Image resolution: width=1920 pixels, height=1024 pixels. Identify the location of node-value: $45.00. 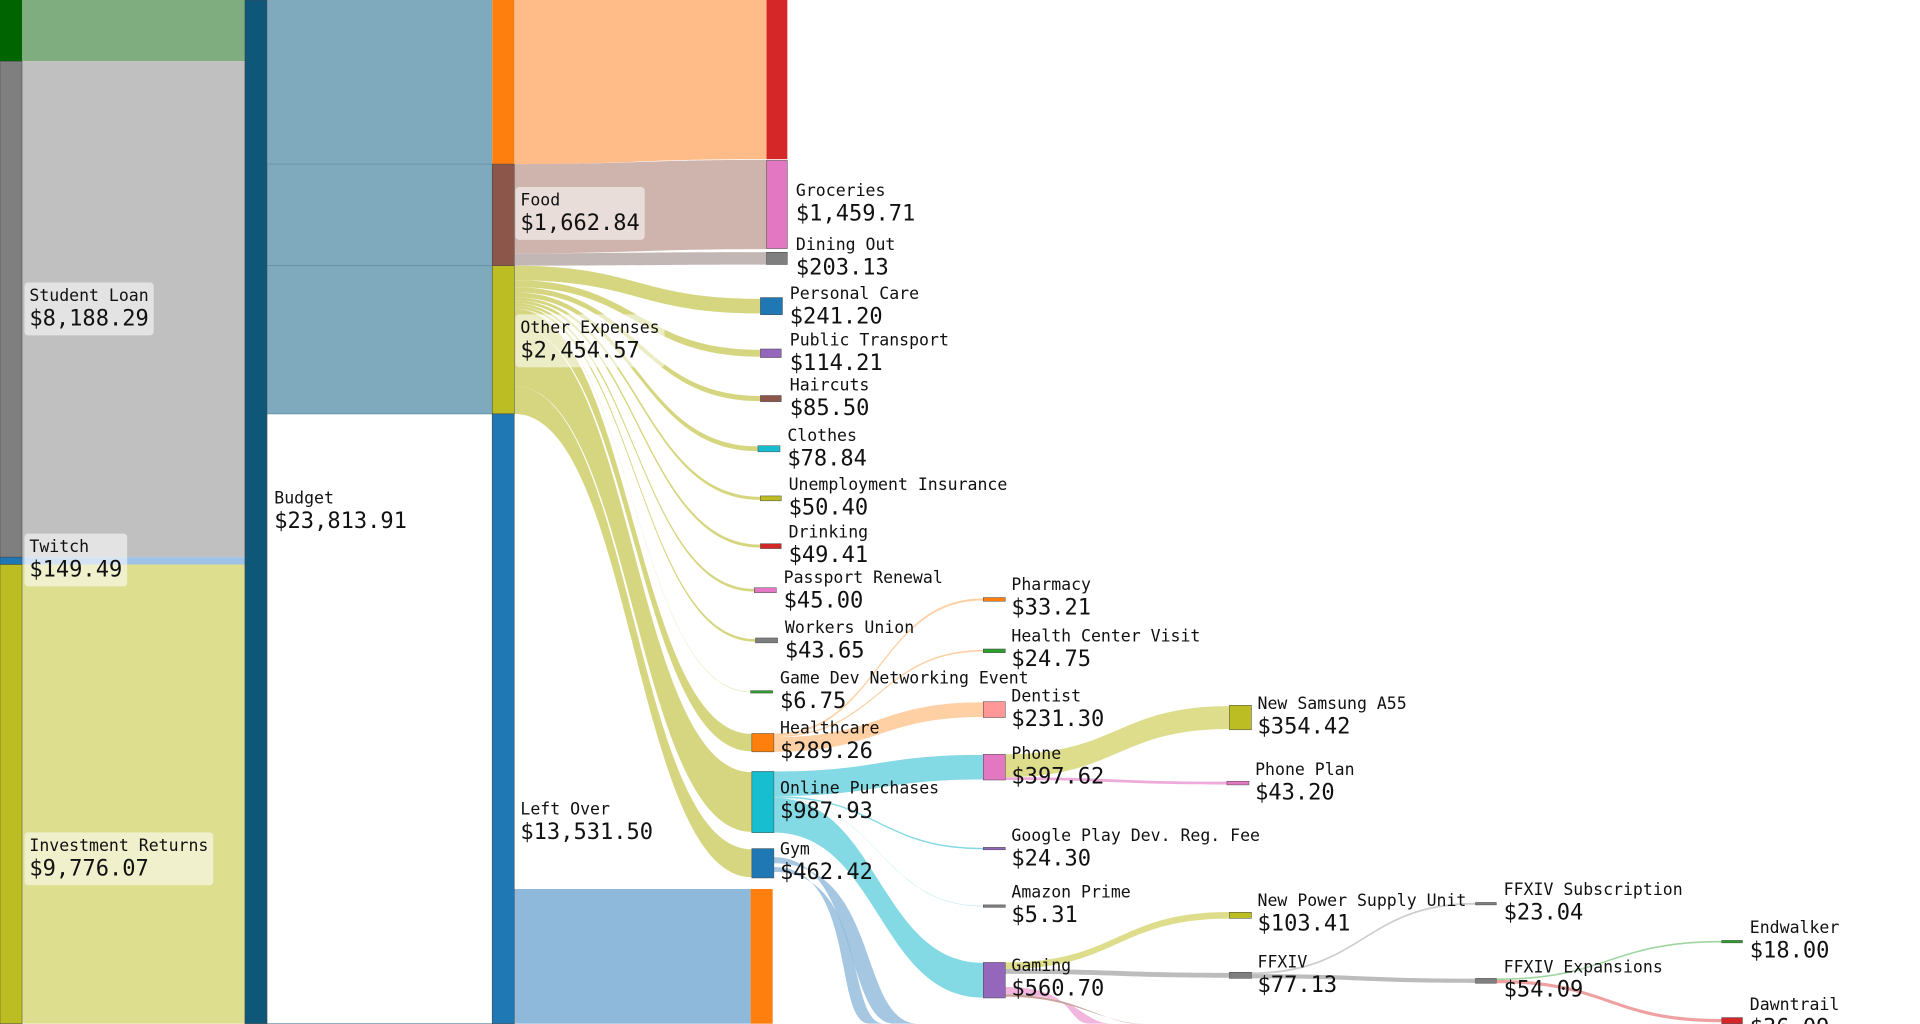
(824, 600).